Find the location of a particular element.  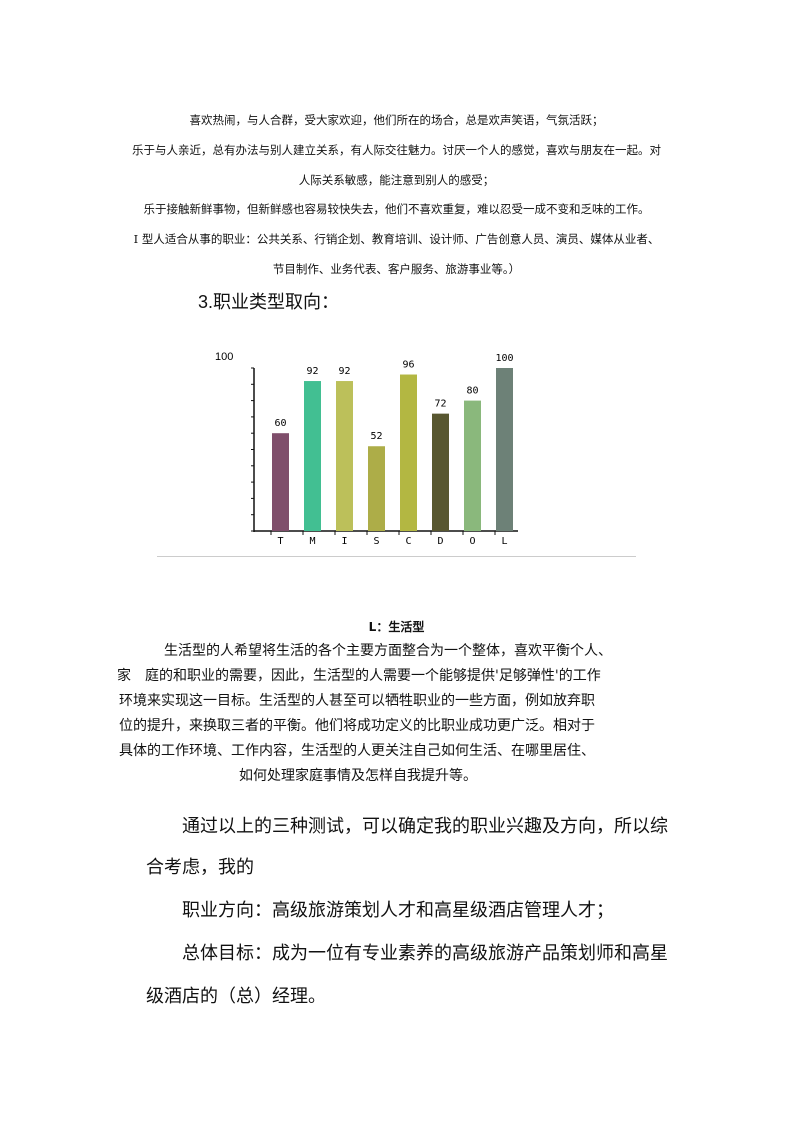

l-type-title: L：生活型 is located at coordinates (396, 627).